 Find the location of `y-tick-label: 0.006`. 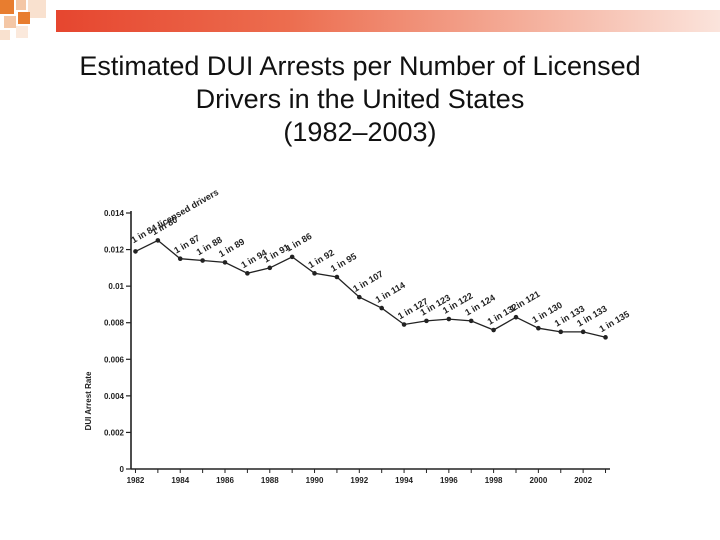

y-tick-label: 0.006 is located at coordinates (114, 359).